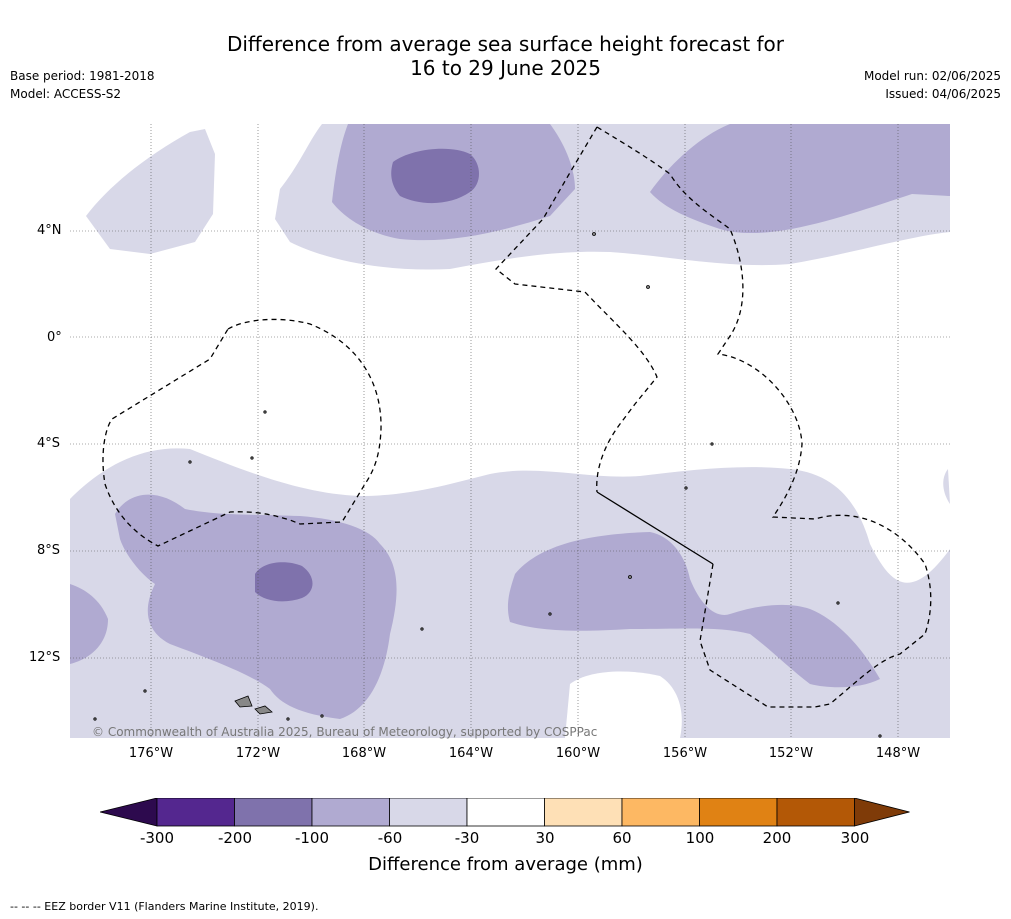  Describe the element at coordinates (467, 838) in the screenshot. I see `colorbar-tick: -30` at that location.